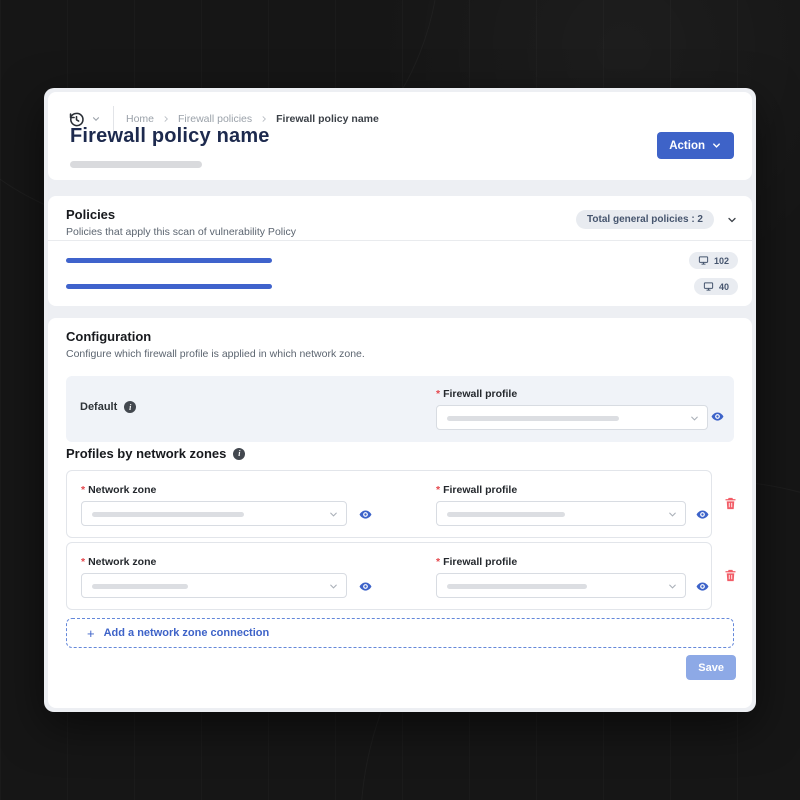  What do you see at coordinates (215, 119) in the screenshot?
I see `breadcrumb-firewall-policies: Firewall policies` at bounding box center [215, 119].